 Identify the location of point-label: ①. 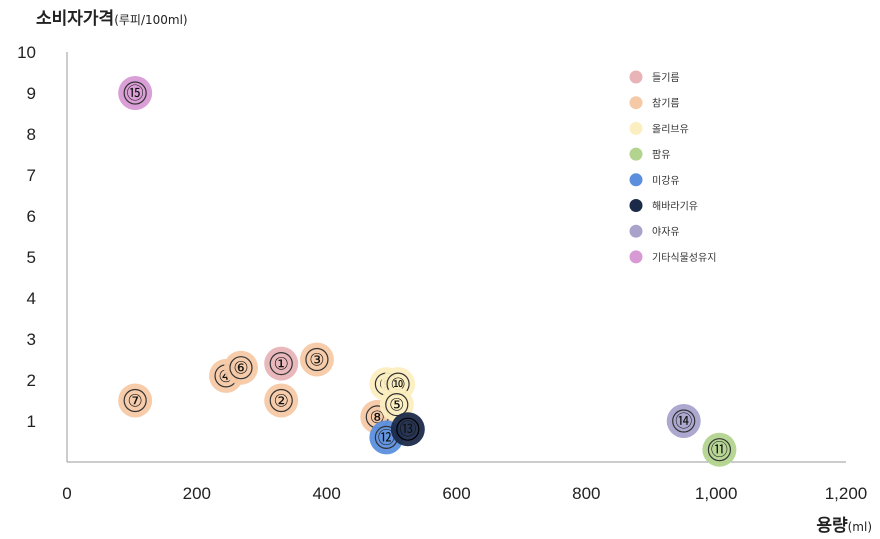
(281, 365).